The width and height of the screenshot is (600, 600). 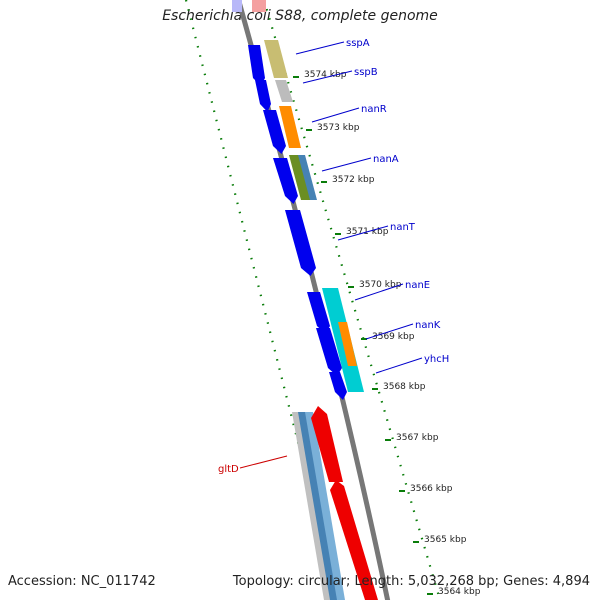 I want to click on gene-label-nanR: nanR, so click(x=374, y=109).